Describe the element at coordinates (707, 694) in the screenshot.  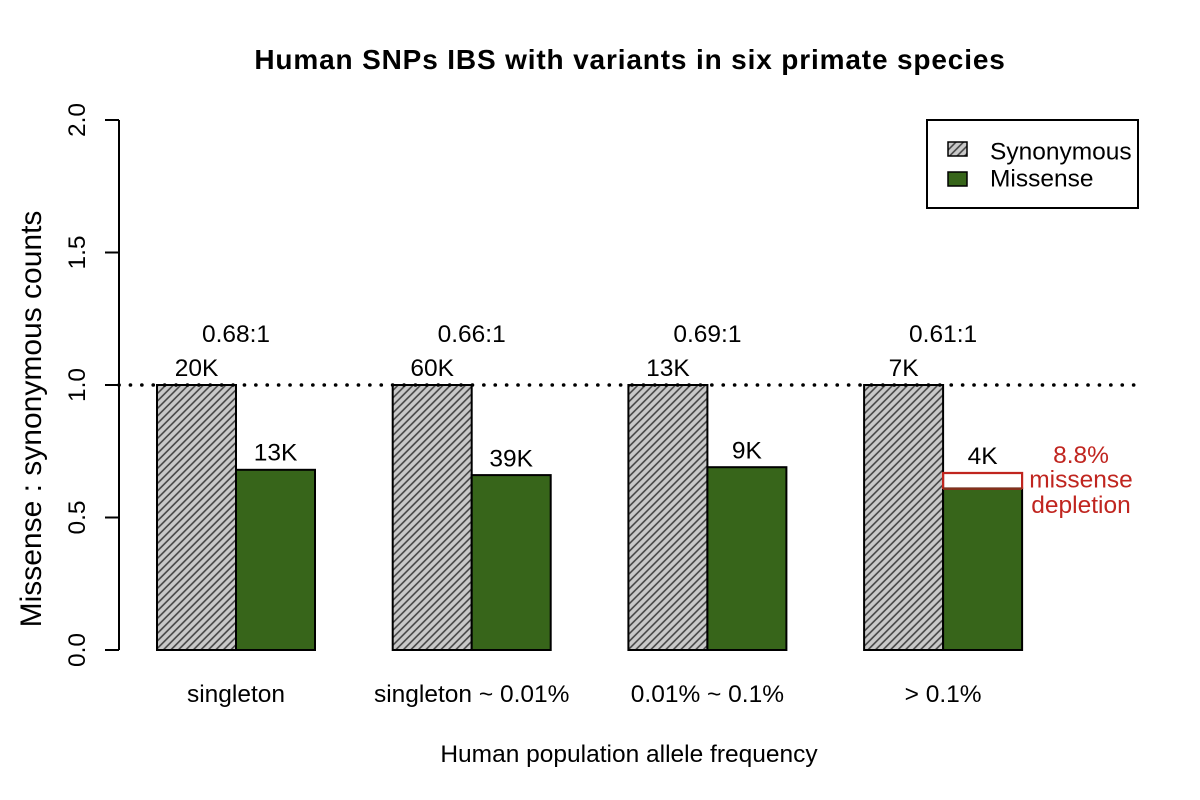
I see `svg-text: 0.01% ~ 0.1%` at that location.